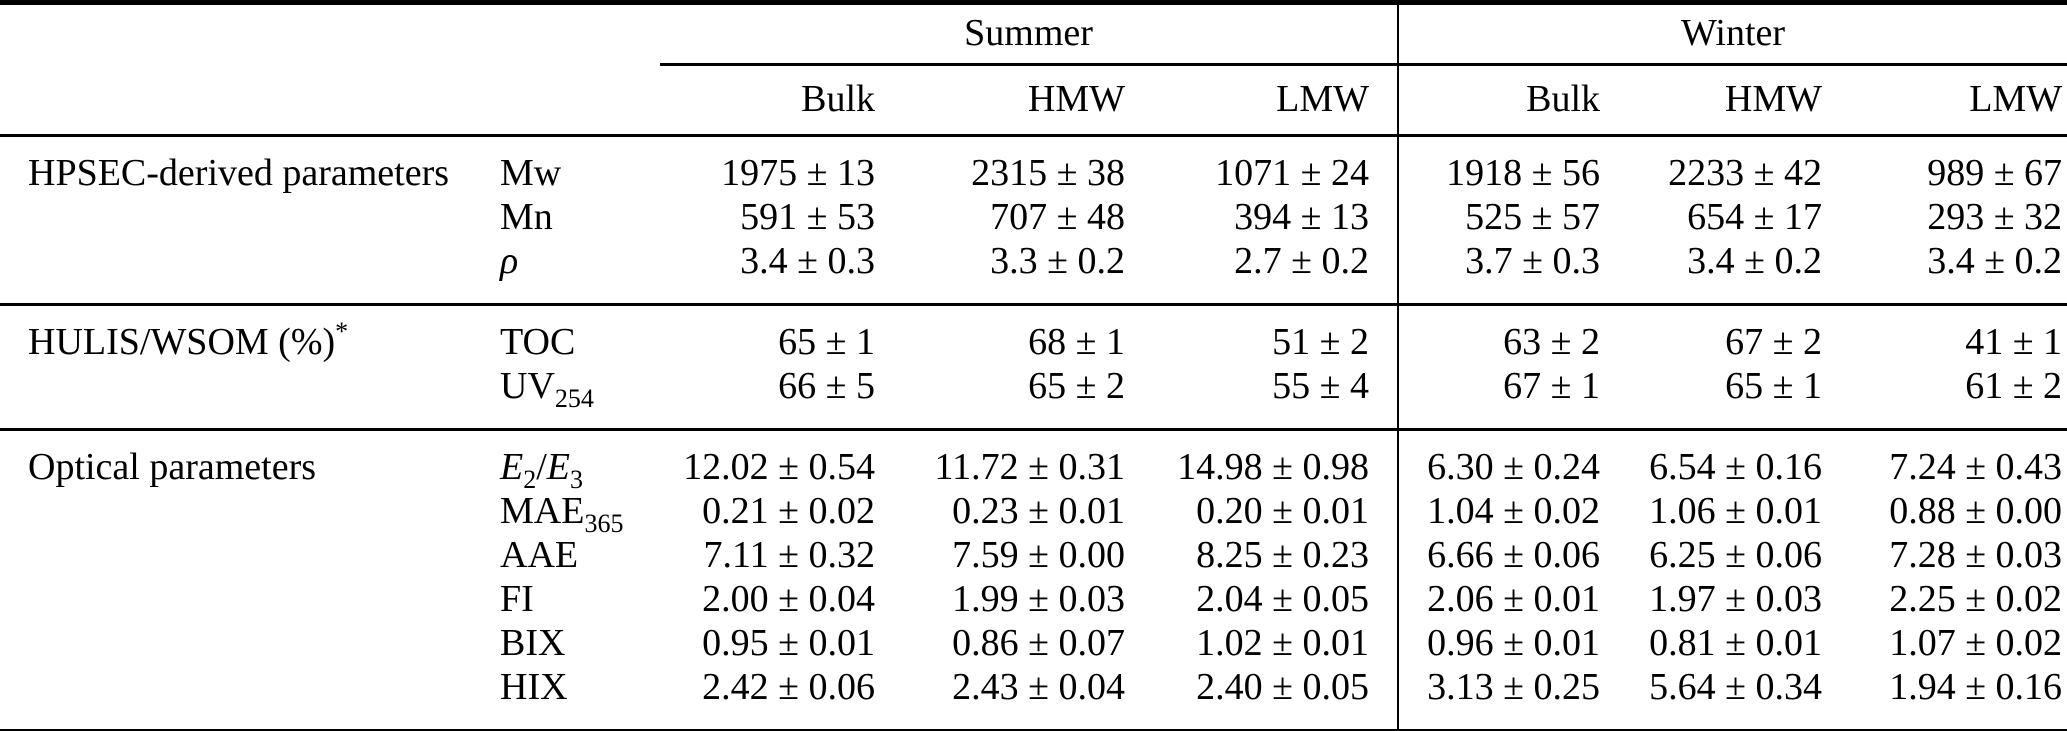 This screenshot has height=731, width=2067. I want to click on value-cell: 5.64 ± 0.34, so click(1736, 687).